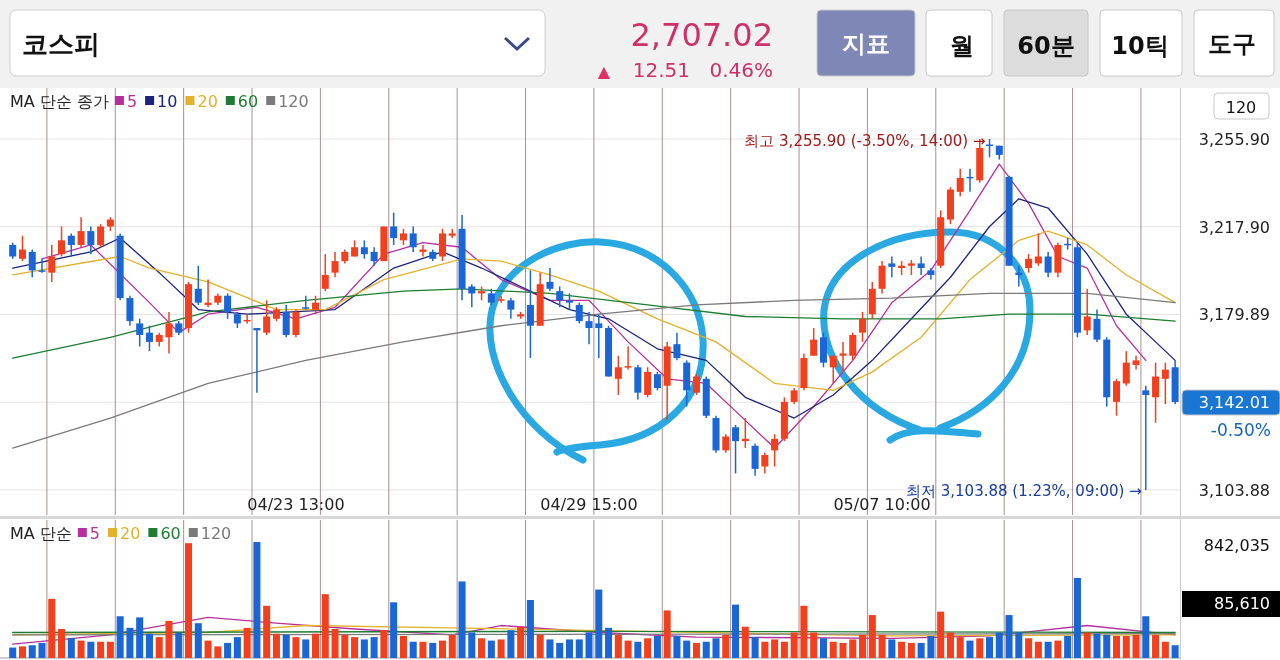 The width and height of the screenshot is (1280, 660). What do you see at coordinates (95, 533) in the screenshot?
I see `legend-label: 5` at bounding box center [95, 533].